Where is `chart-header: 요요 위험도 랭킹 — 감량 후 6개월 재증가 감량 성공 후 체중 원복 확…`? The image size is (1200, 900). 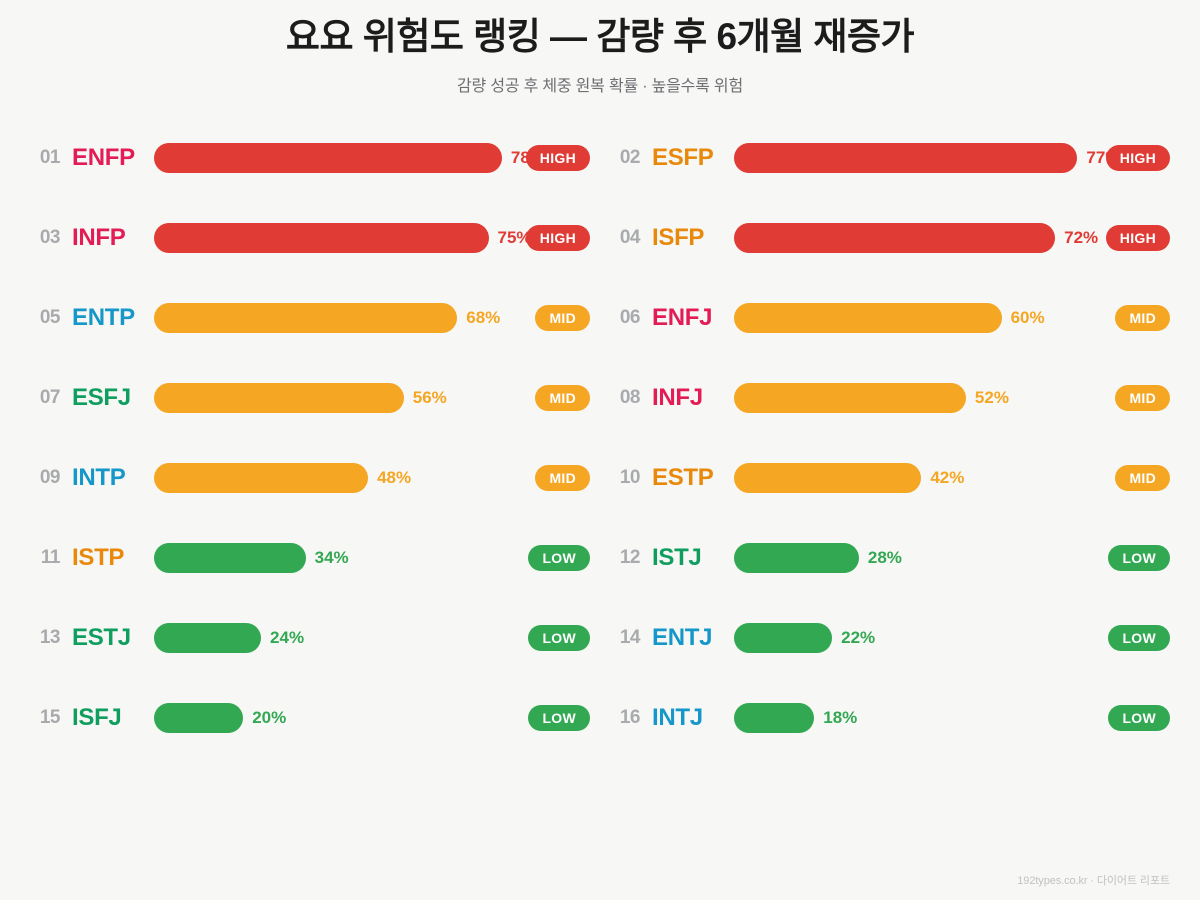
chart-header: 요요 위험도 랭킹 — 감량 후 6개월 재증가 감량 성공 후 체중 원복 확… is located at coordinates (600, 48).